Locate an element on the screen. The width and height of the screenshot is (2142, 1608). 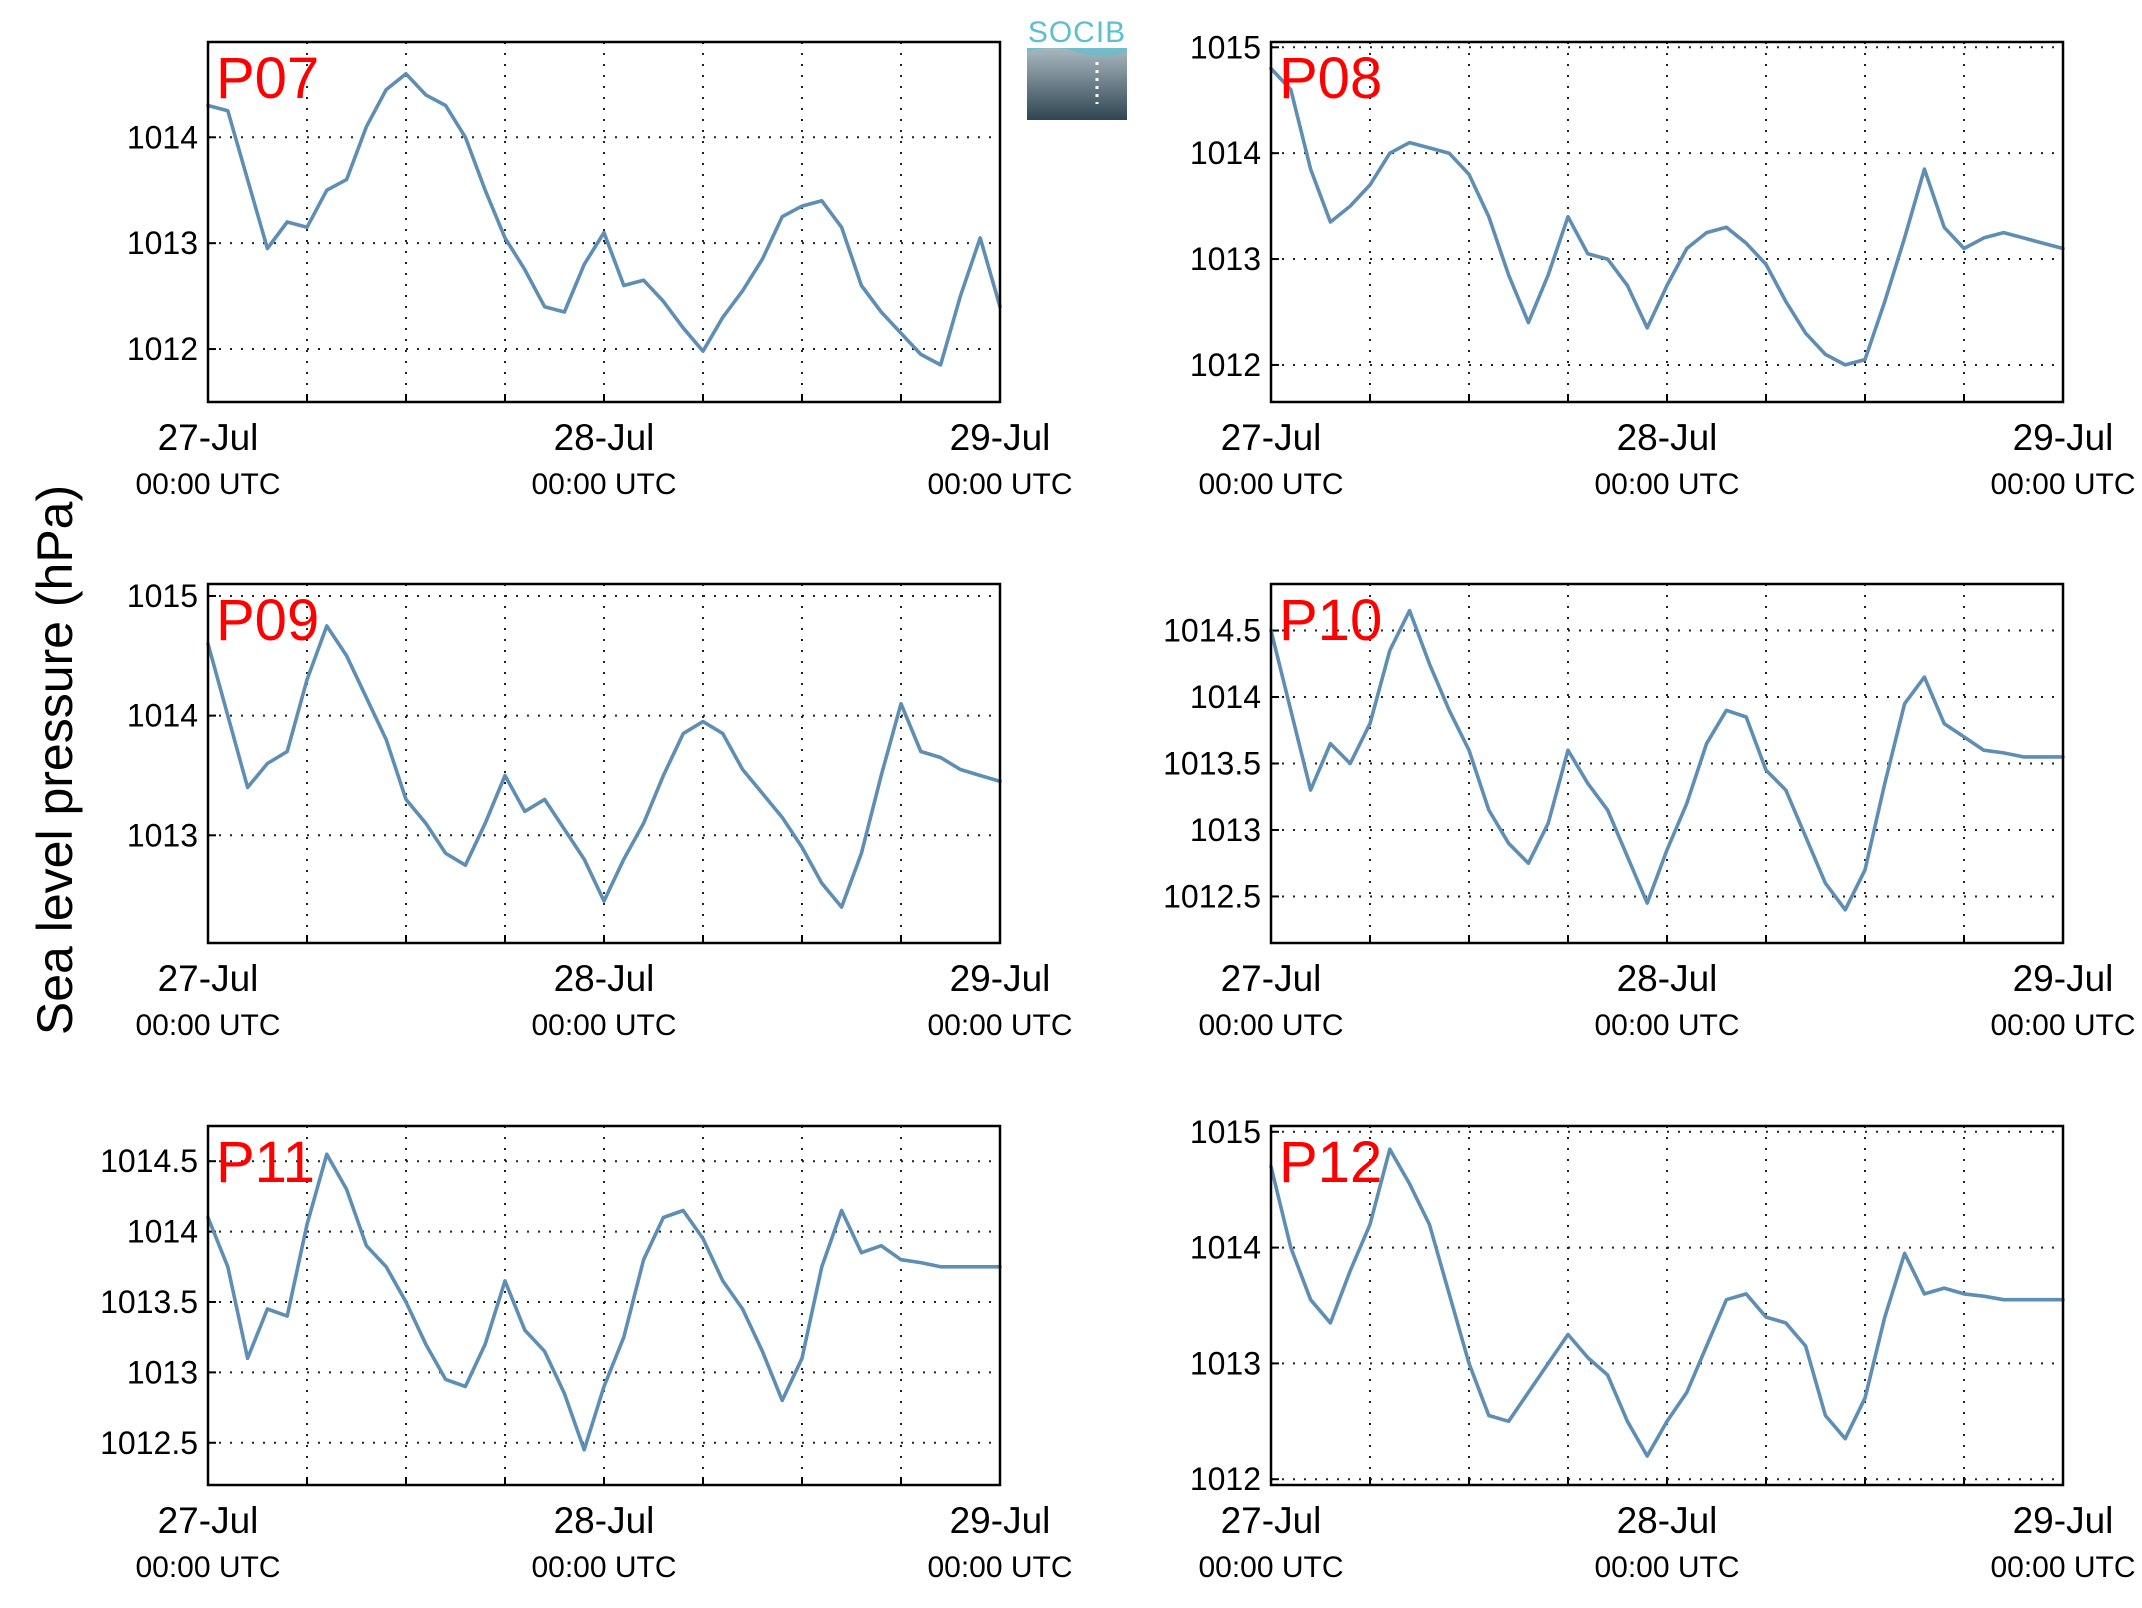
y-axis-label: Sea level pressure (hPa) is located at coordinates (55, 760).